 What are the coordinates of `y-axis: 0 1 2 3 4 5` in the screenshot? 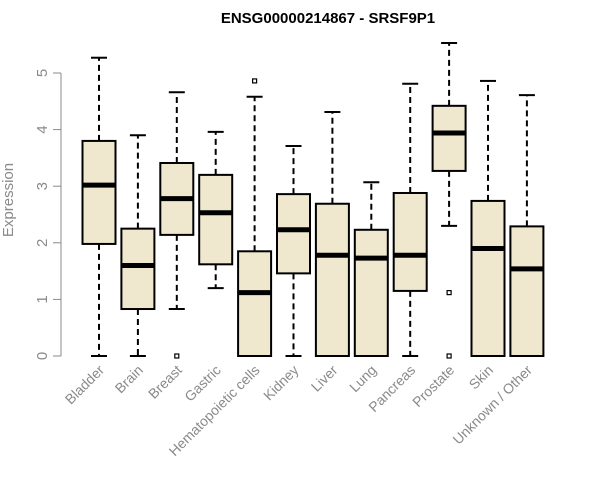 It's located at (48, 214).